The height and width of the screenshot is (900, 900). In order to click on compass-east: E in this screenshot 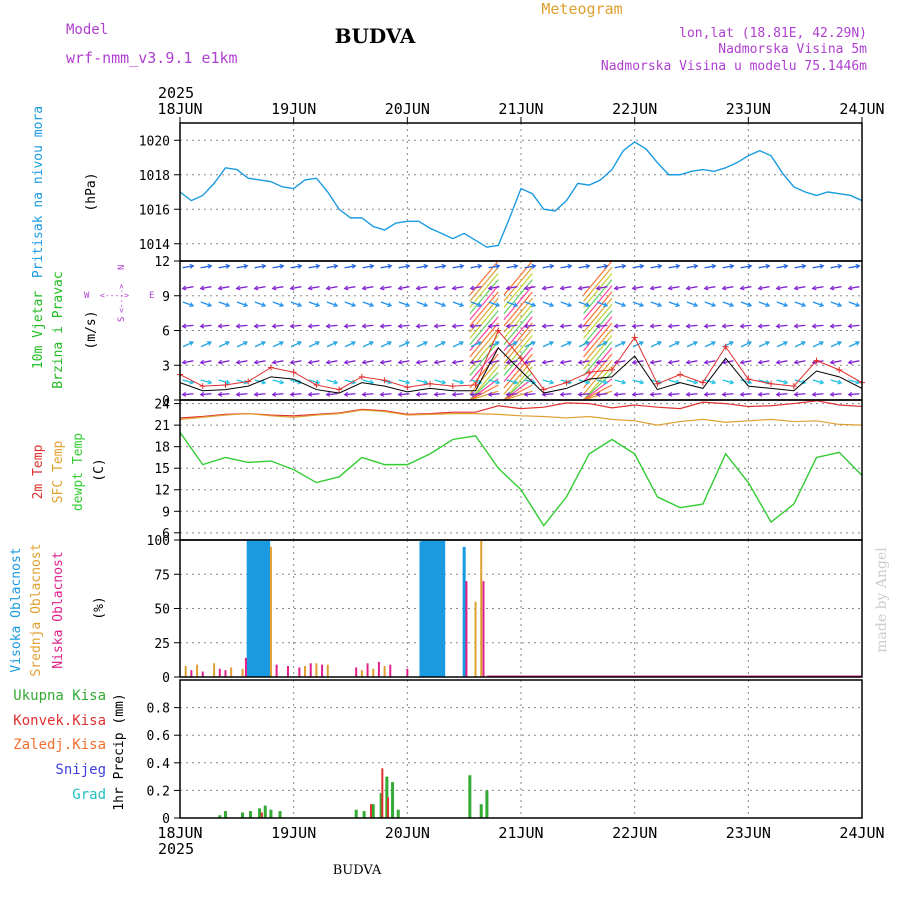, I will do `click(151, 296)`.